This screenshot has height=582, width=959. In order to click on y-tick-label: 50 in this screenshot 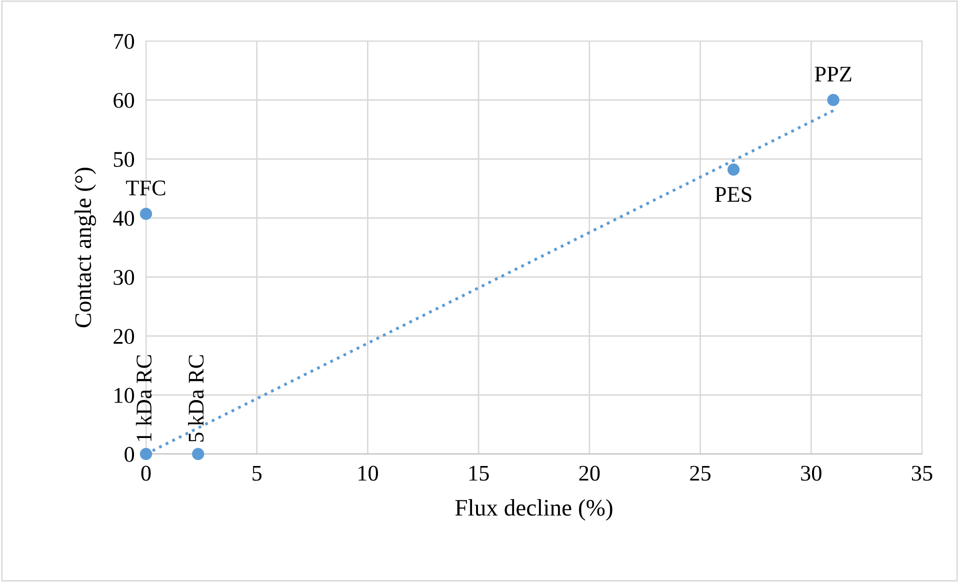, I will do `click(124, 159)`.